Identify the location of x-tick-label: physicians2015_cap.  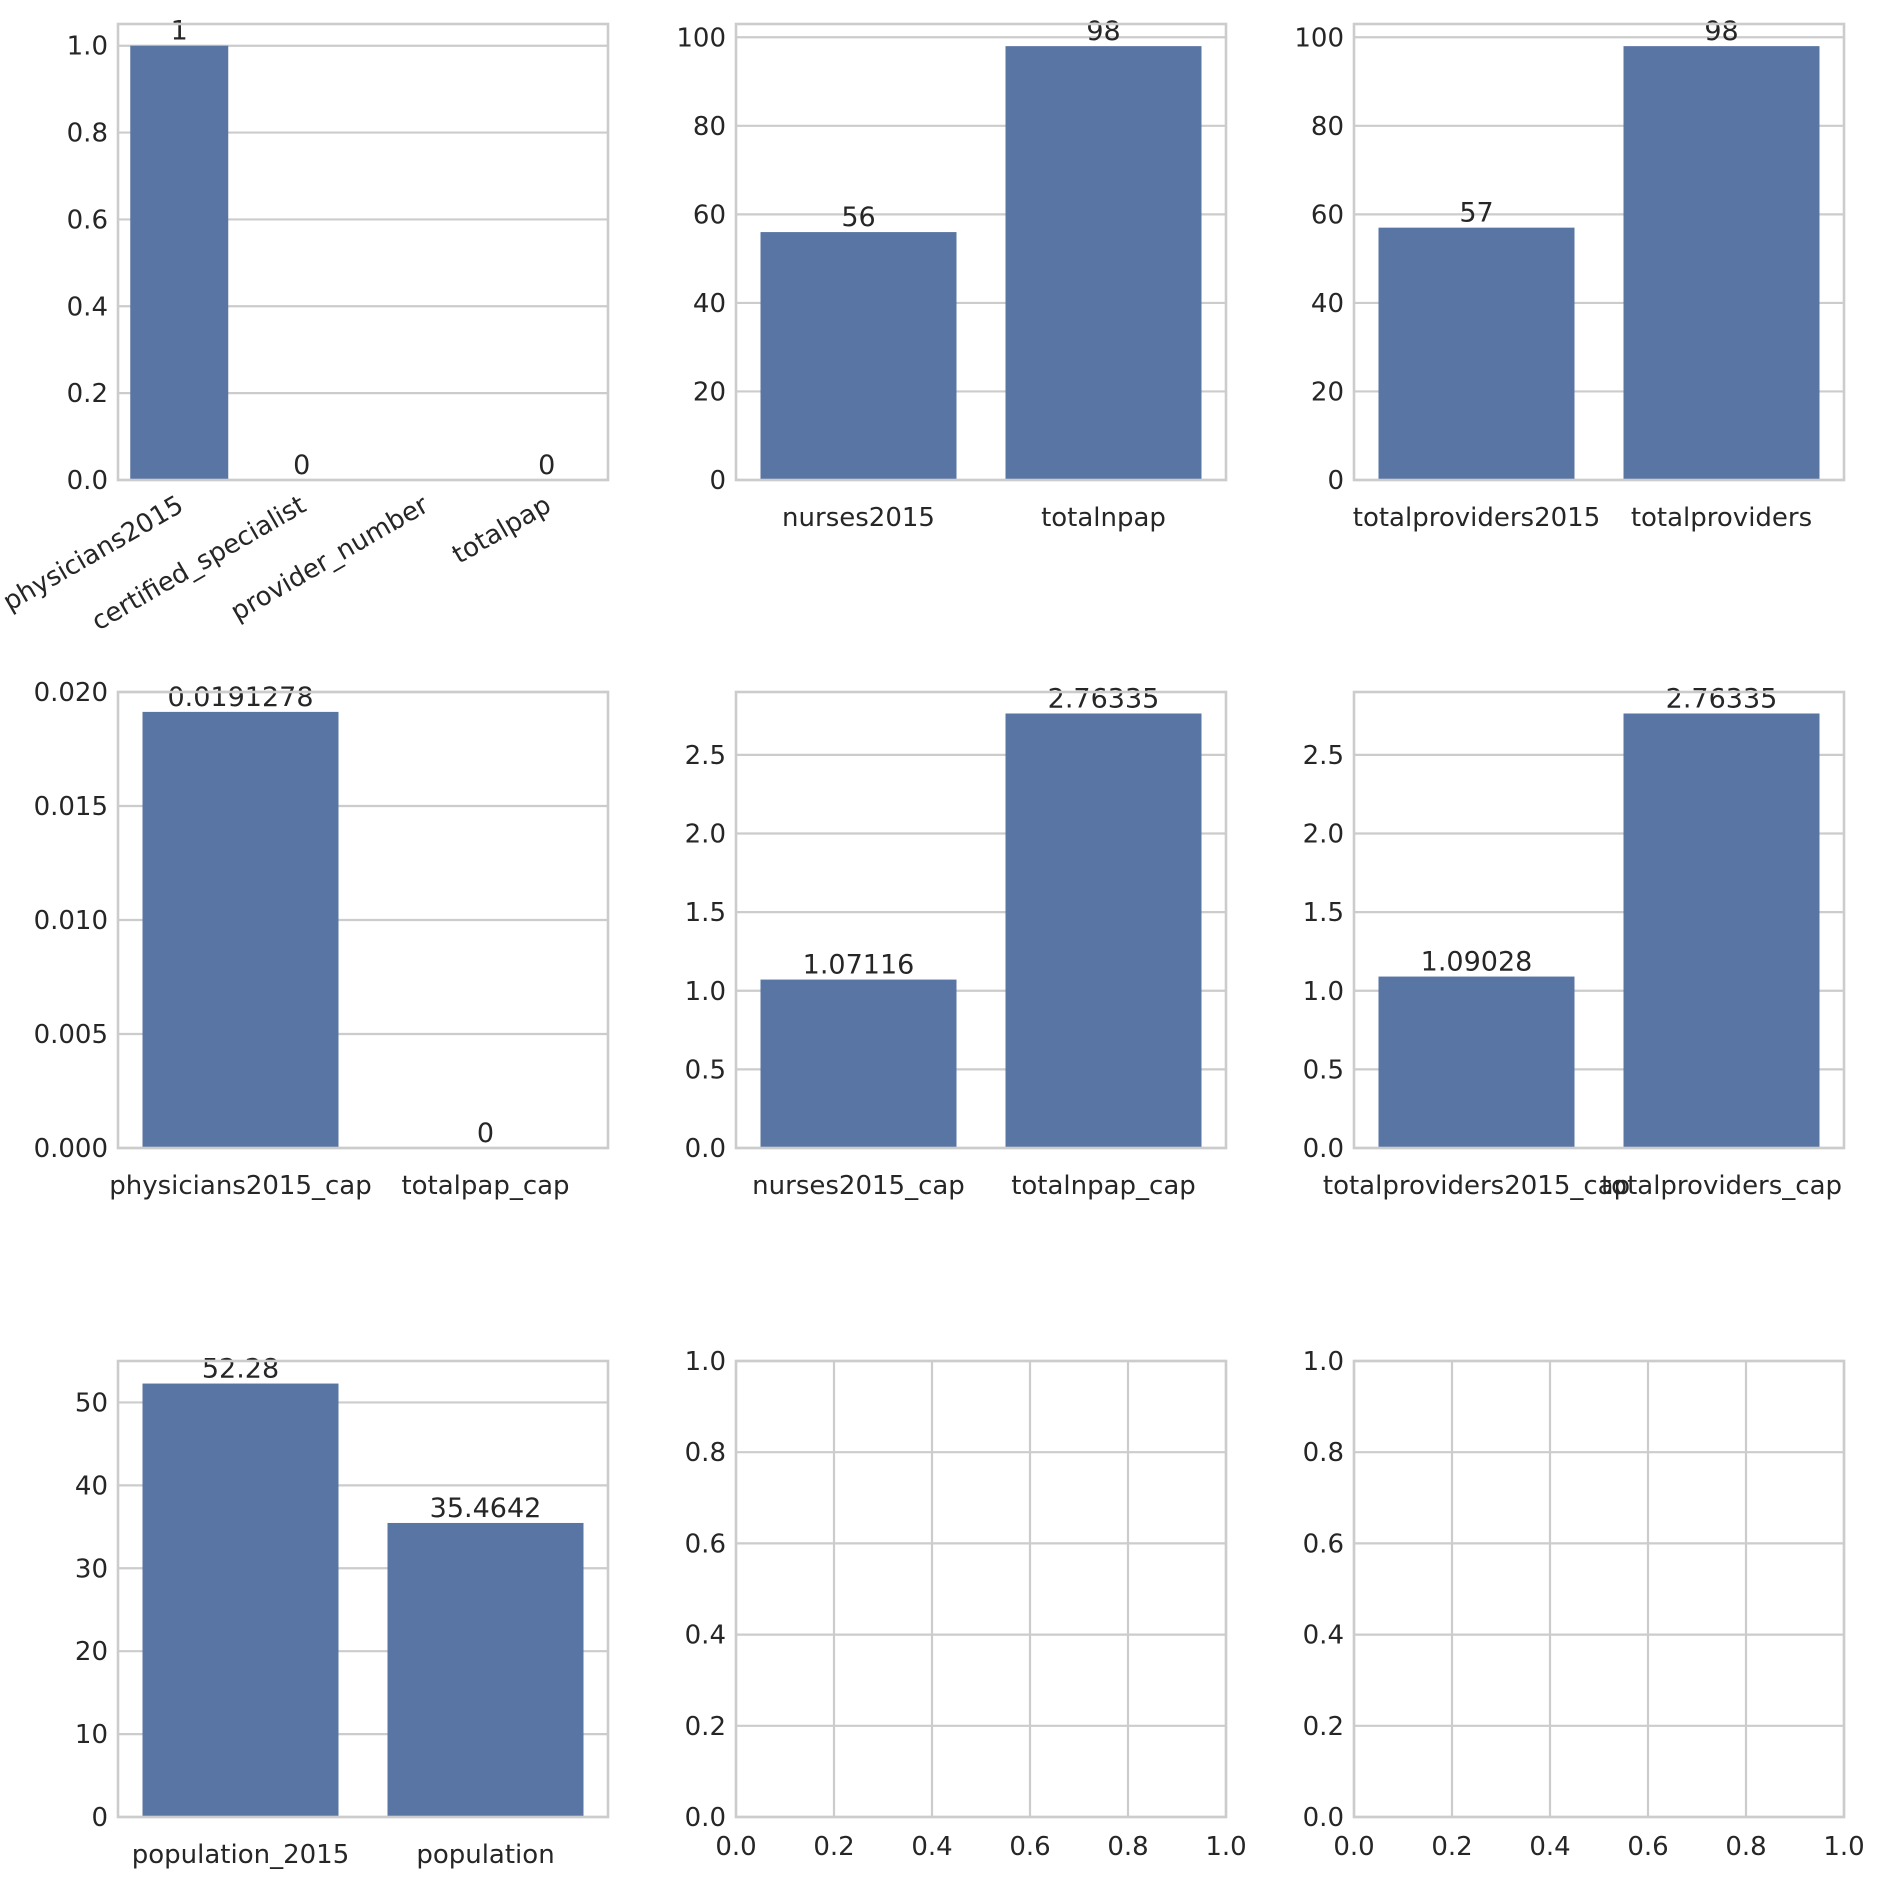
(240, 1186).